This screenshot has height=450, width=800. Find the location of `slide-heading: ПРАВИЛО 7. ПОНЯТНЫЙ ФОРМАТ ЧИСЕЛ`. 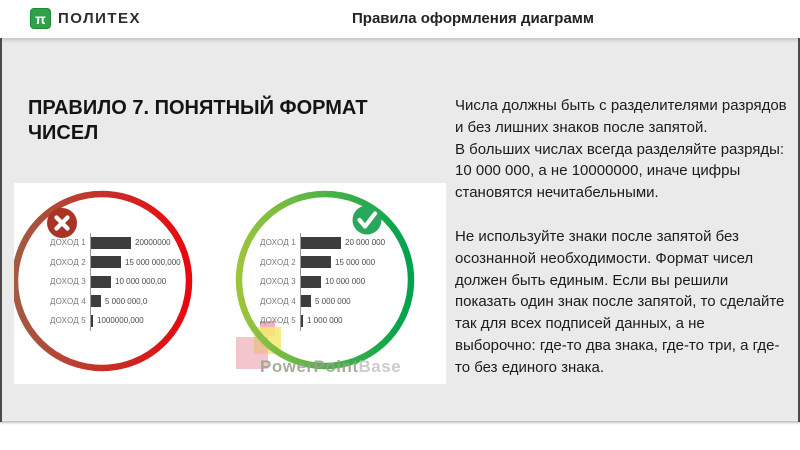

slide-heading: ПРАВИЛО 7. ПОНЯТНЫЙ ФОРМАТ ЧИСЕЛ is located at coordinates (198, 120).